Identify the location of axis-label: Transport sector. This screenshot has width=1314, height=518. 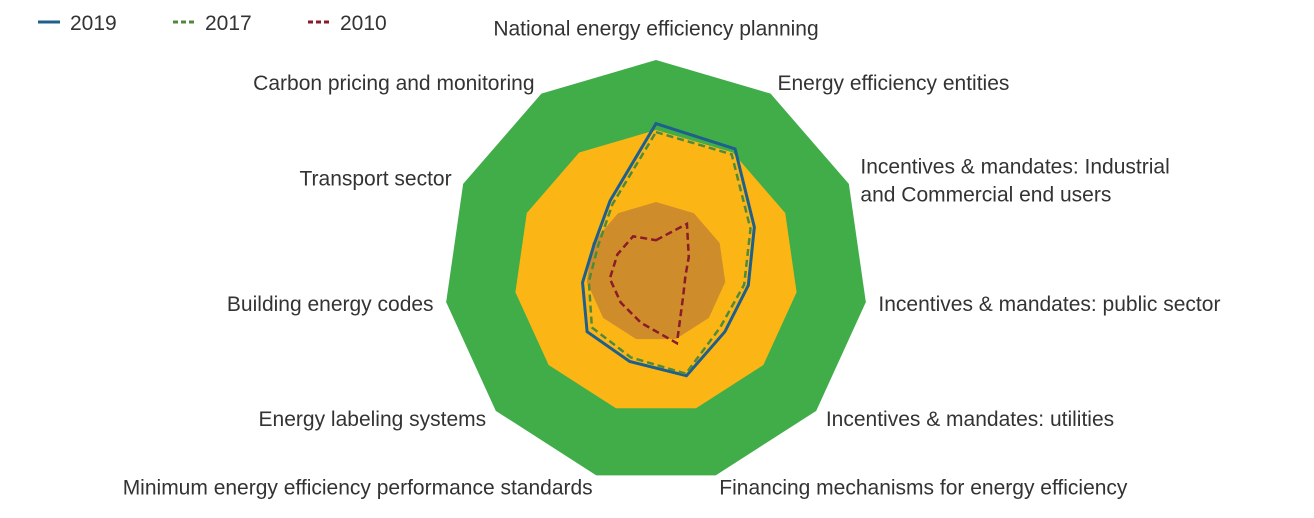
(375, 179).